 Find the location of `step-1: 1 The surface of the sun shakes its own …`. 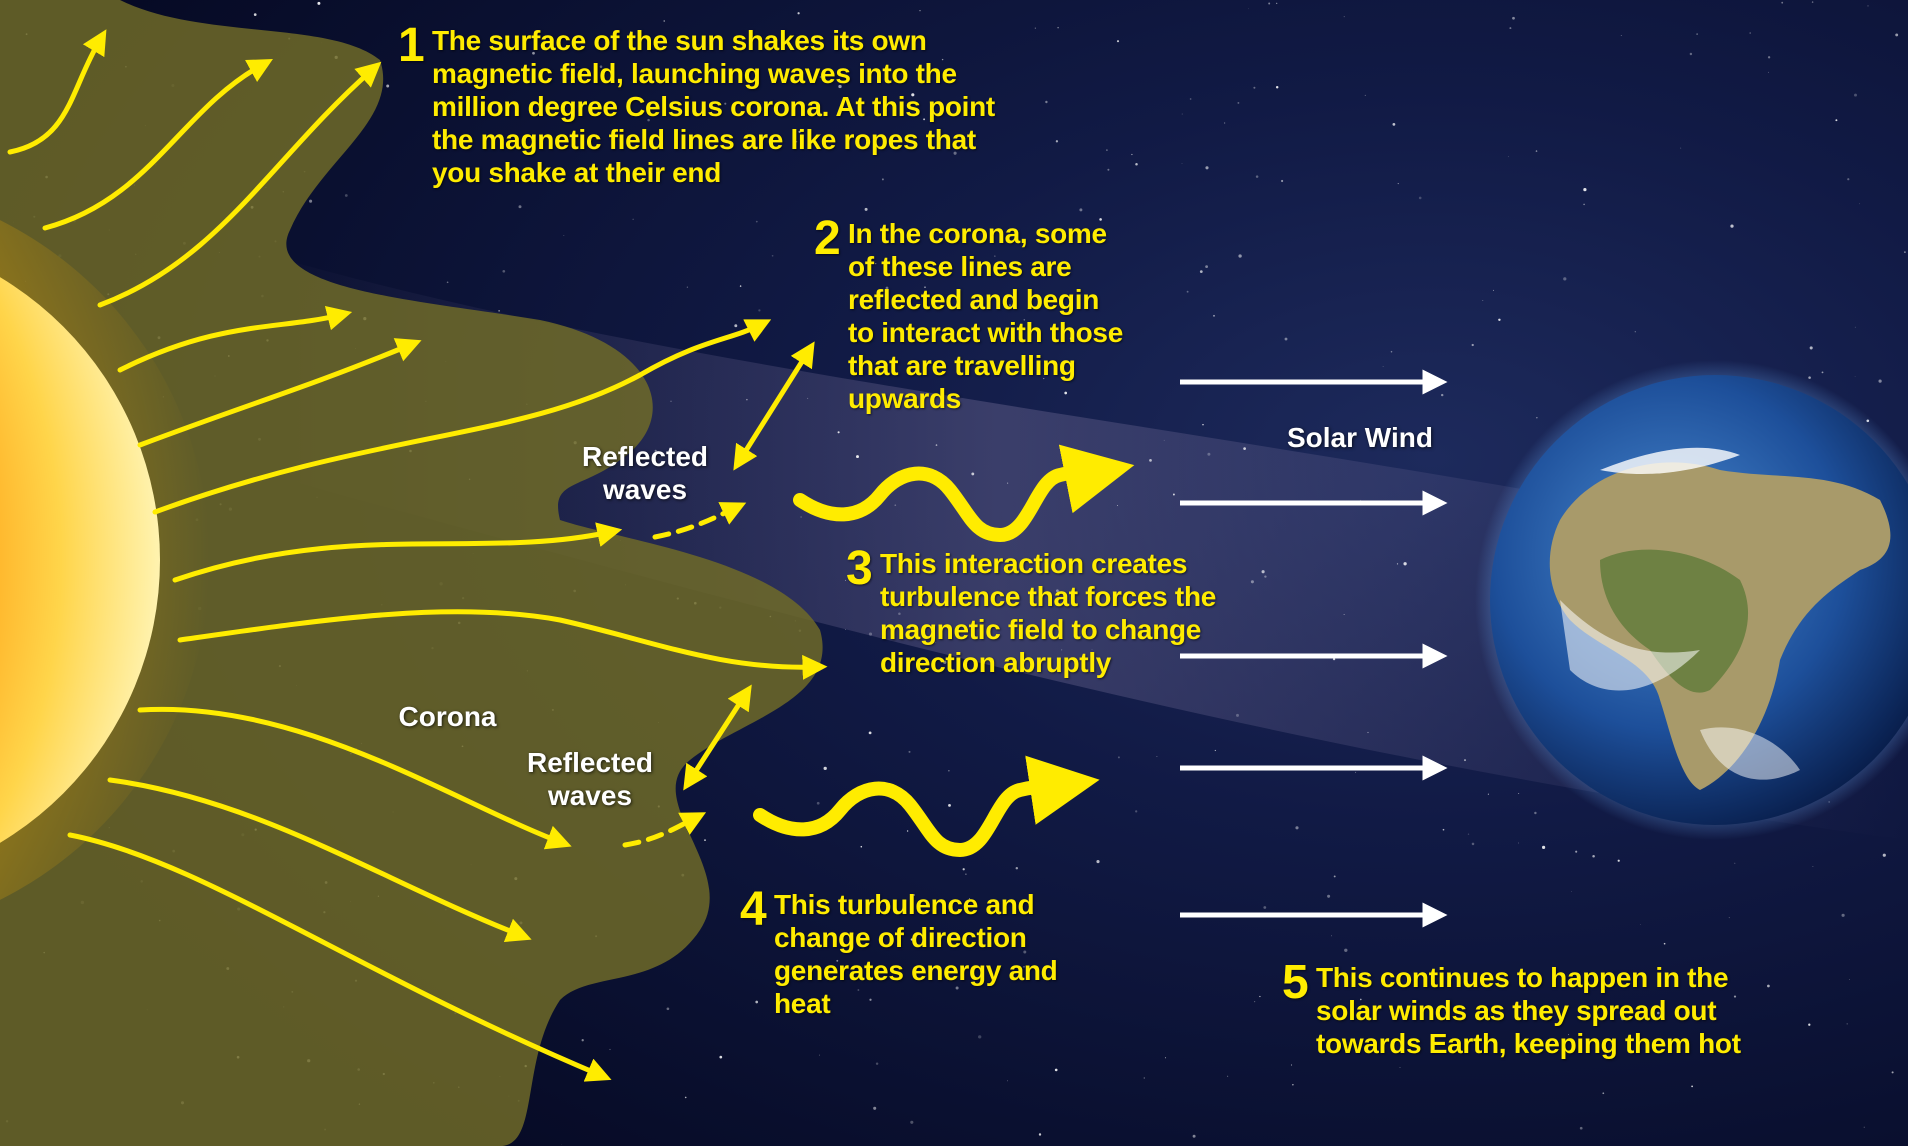

step-1: 1 The surface of the sun shakes its own … is located at coordinates (705, 105).